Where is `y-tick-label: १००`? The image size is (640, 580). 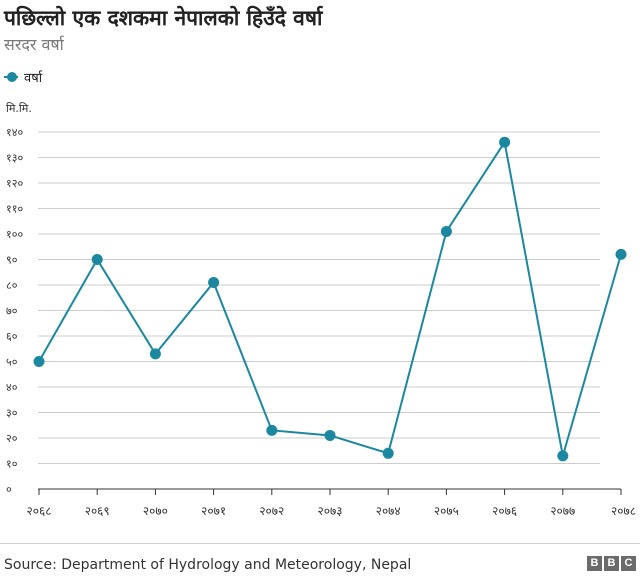
y-tick-label: १०० is located at coordinates (14, 234).